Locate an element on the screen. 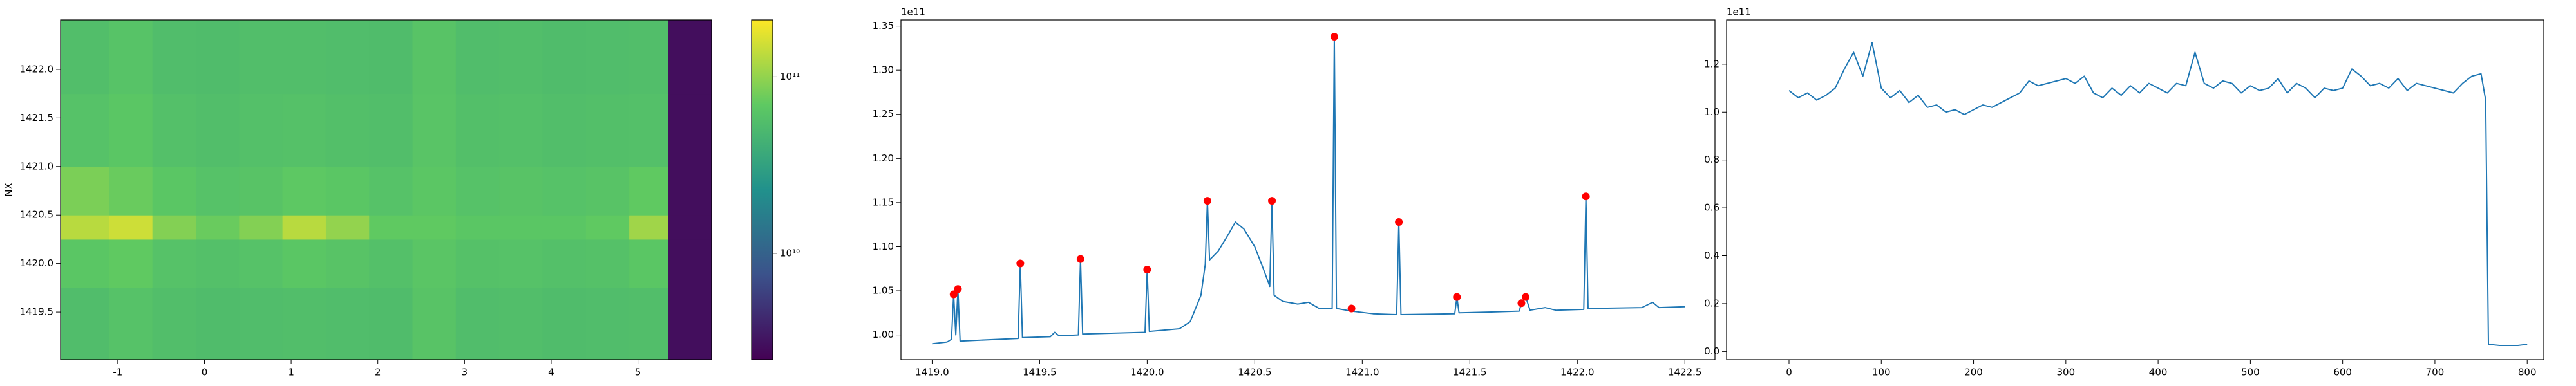  colorbar-frame is located at coordinates (762, 189).